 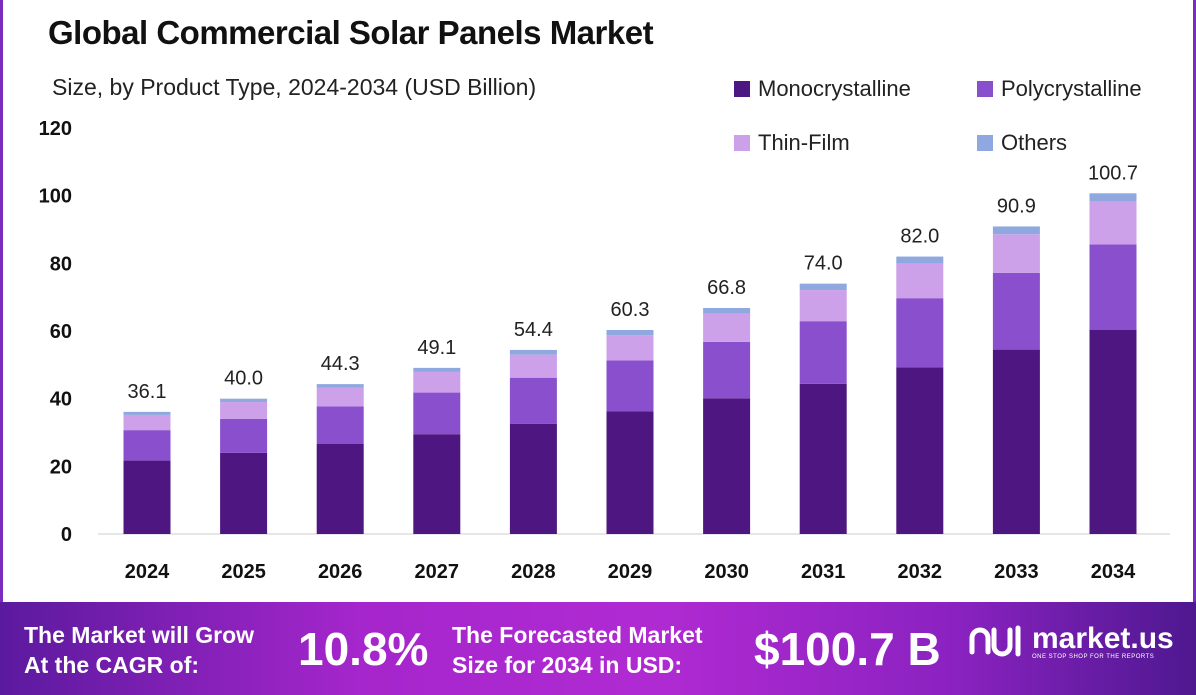 I want to click on forecast-value: $100.7 B, so click(x=847, y=649).